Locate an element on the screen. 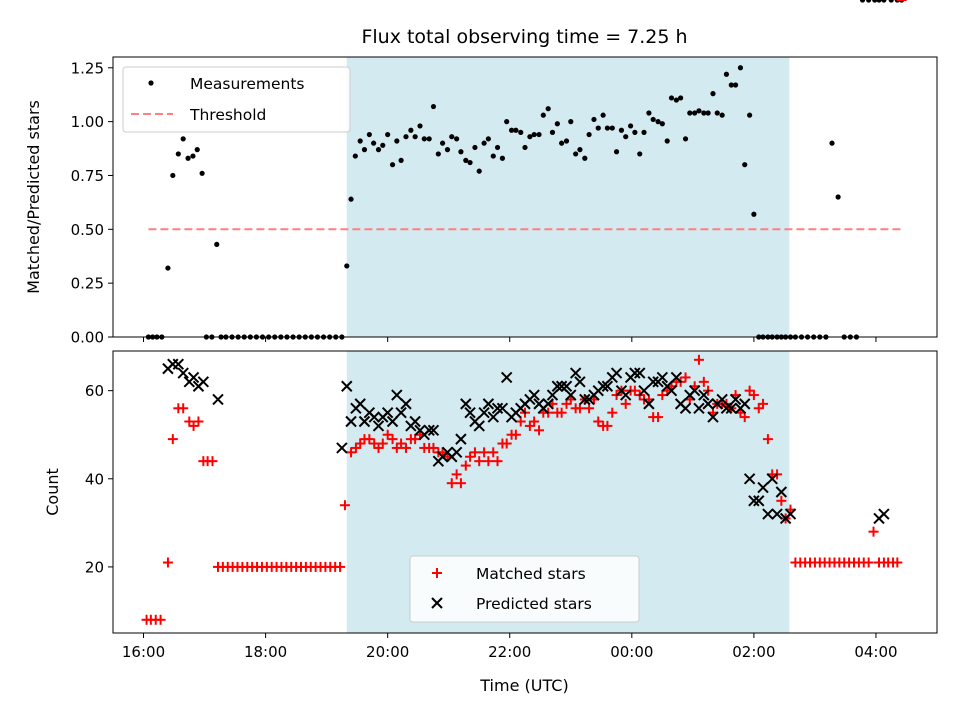 This screenshot has width=960, height=720. x-tick-label: 22:00 is located at coordinates (509, 652).